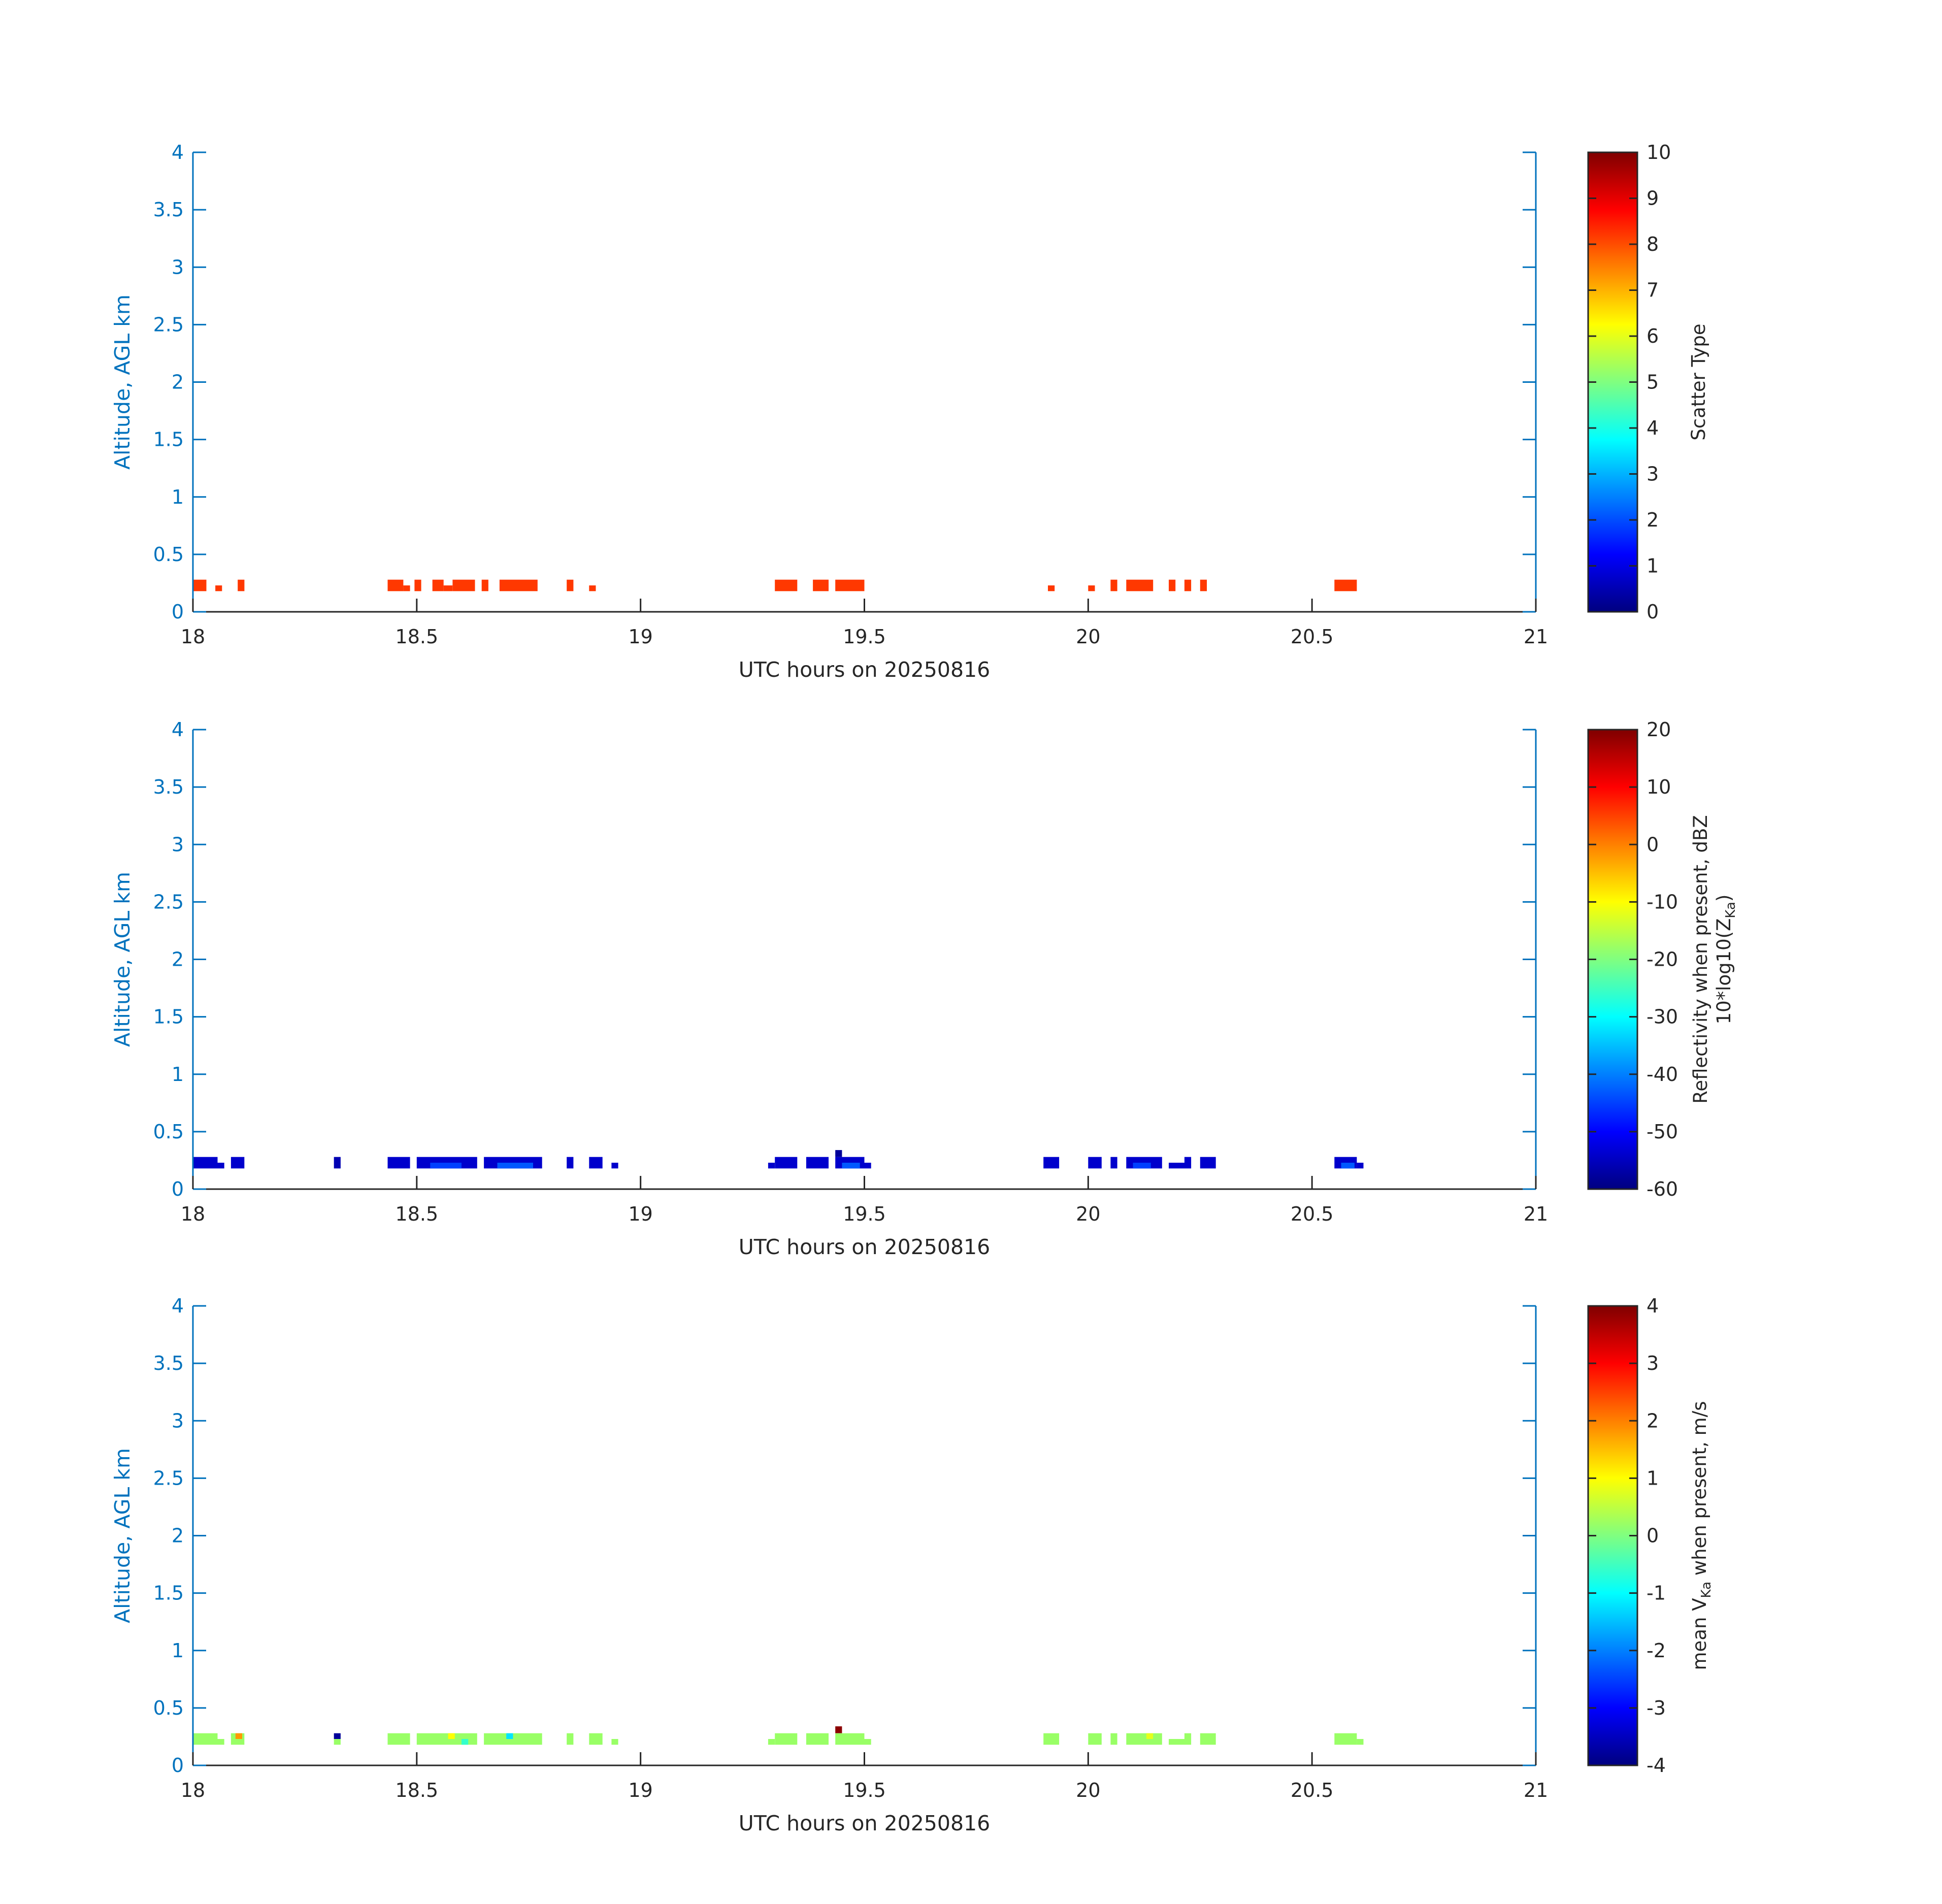 This screenshot has width=1942, height=1904. Describe the element at coordinates (168, 1708) in the screenshot. I see `y-tick-label: 0.5` at that location.